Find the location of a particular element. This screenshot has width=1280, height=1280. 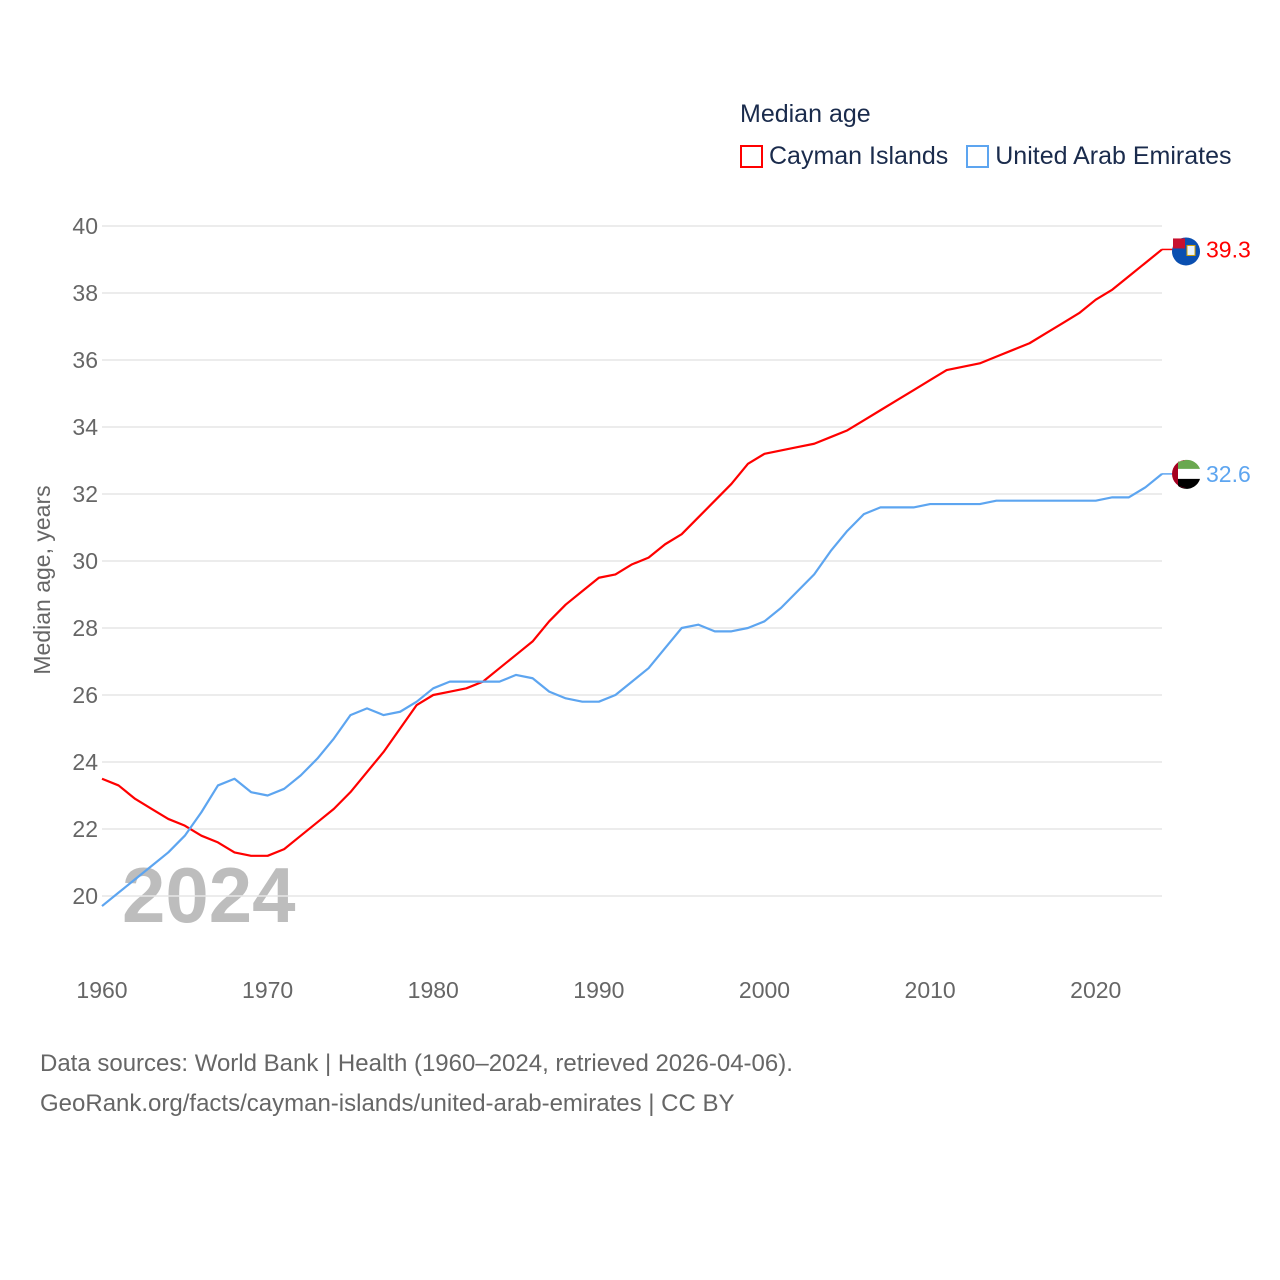

y-tick-label: 38 is located at coordinates (85, 293).